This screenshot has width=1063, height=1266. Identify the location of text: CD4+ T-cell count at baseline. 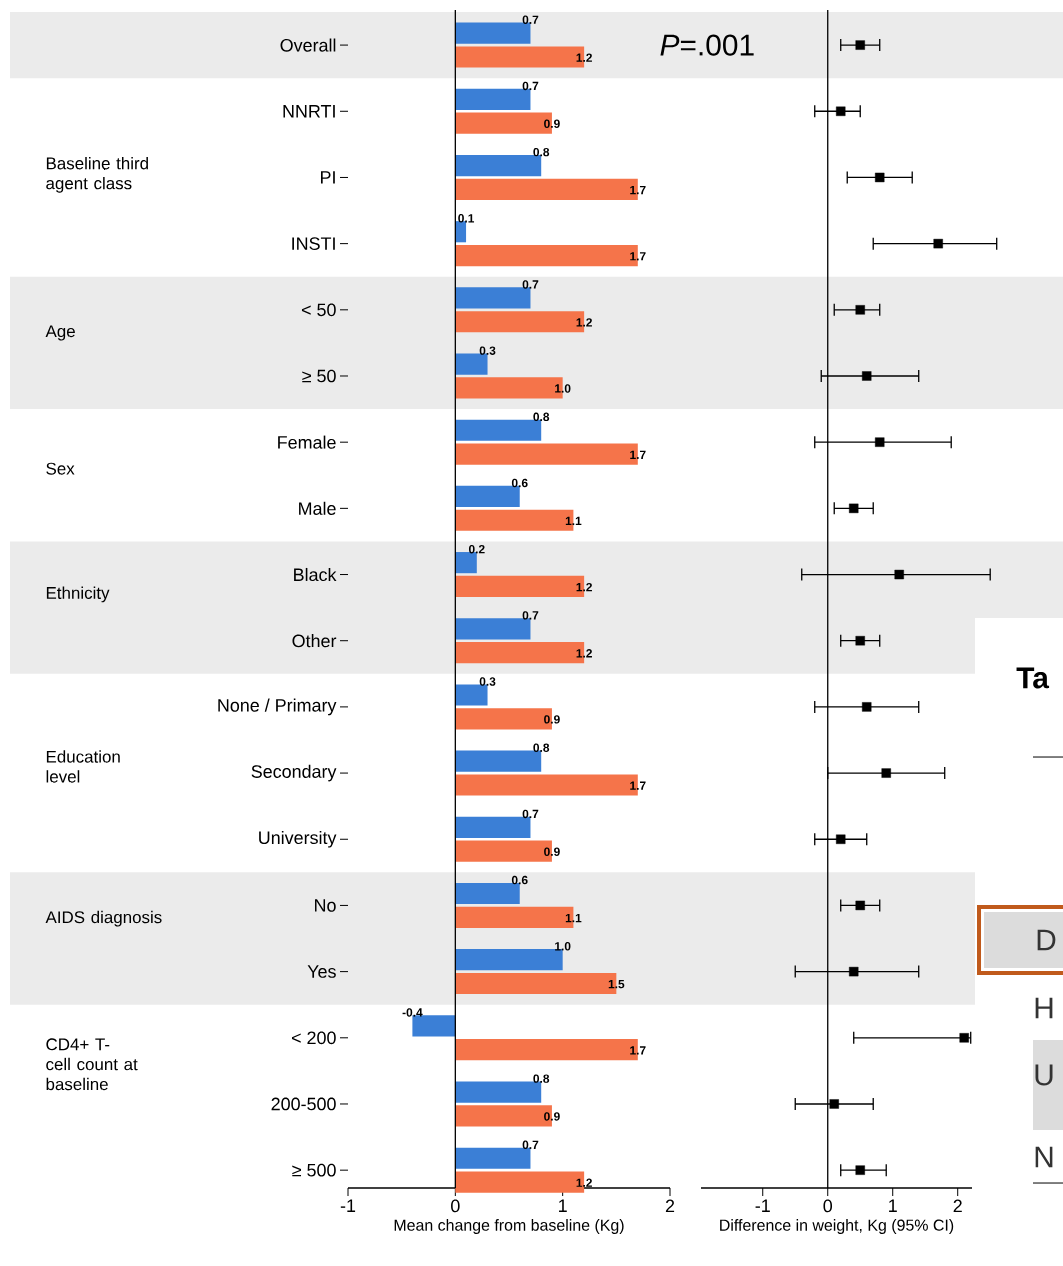
(92, 1064).